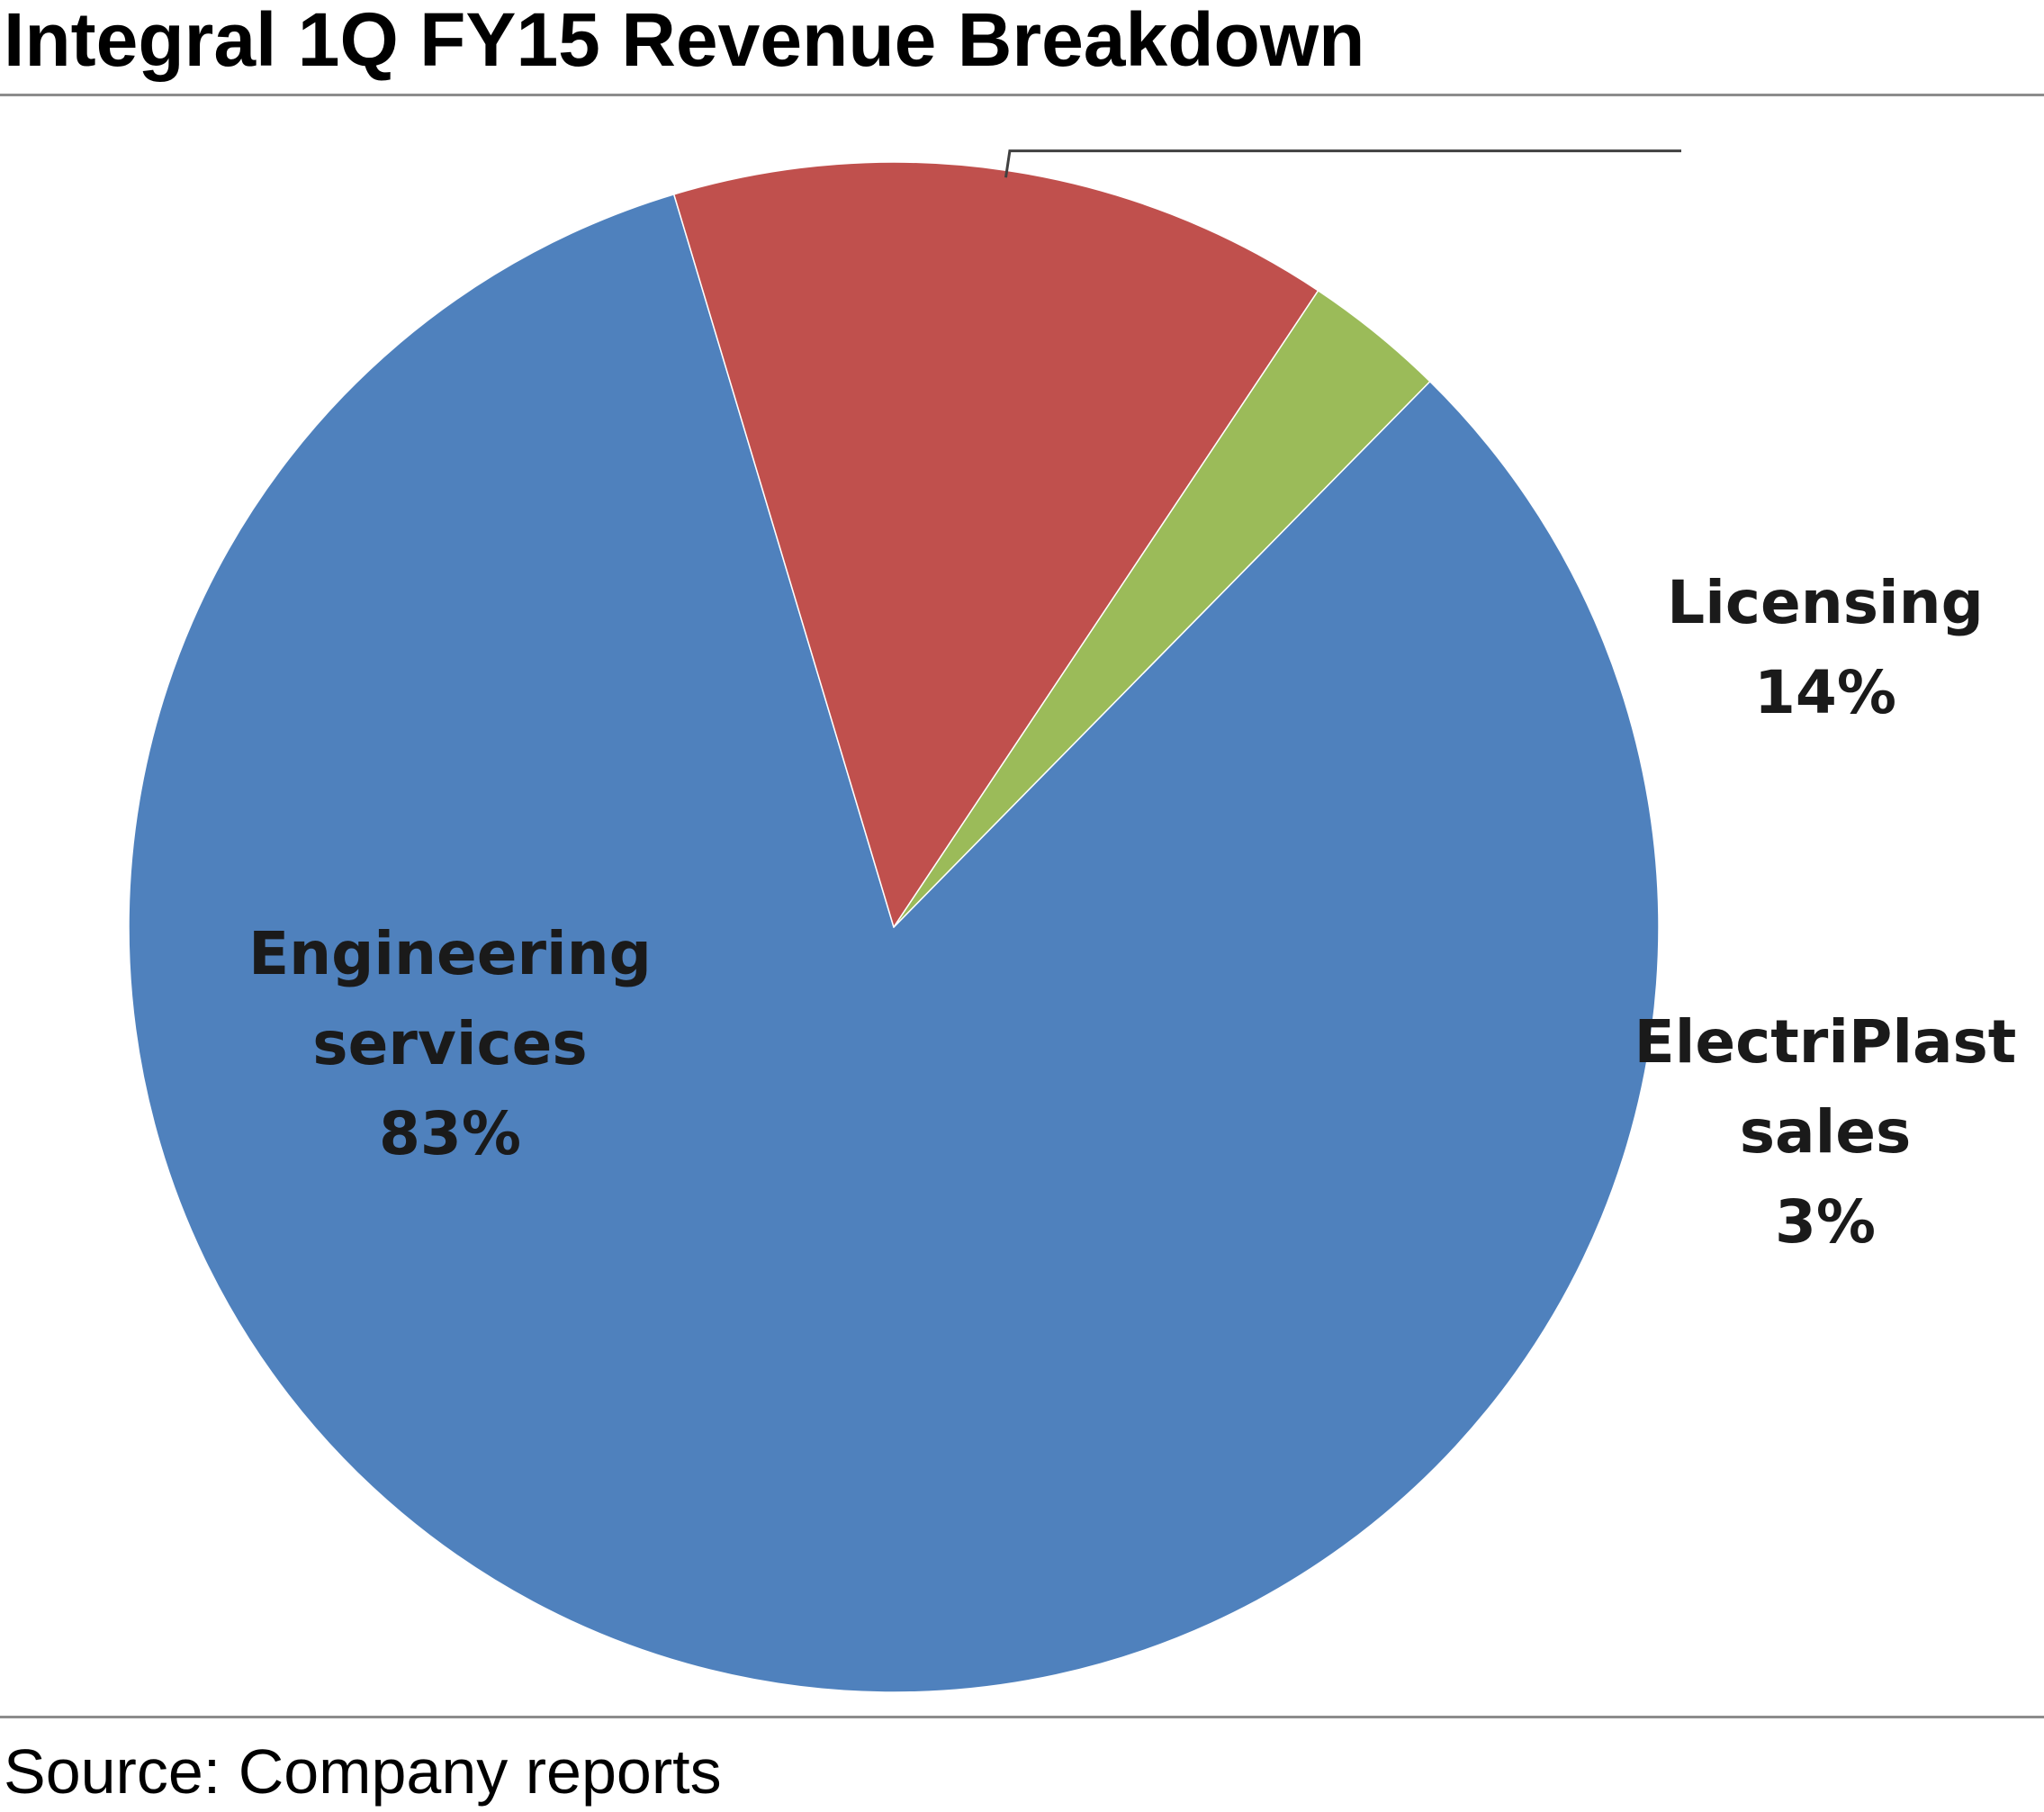  Describe the element at coordinates (450, 953) in the screenshot. I see `slice-label-engineering-services: Engineering` at that location.